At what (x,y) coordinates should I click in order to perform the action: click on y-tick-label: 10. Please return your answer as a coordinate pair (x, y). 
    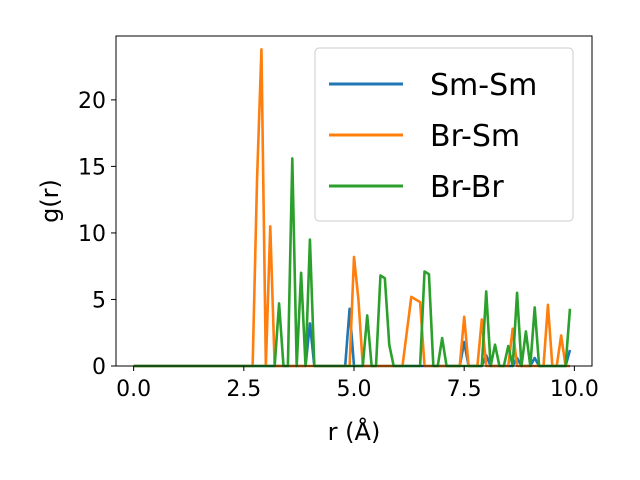
    Looking at the image, I should click on (92, 234).